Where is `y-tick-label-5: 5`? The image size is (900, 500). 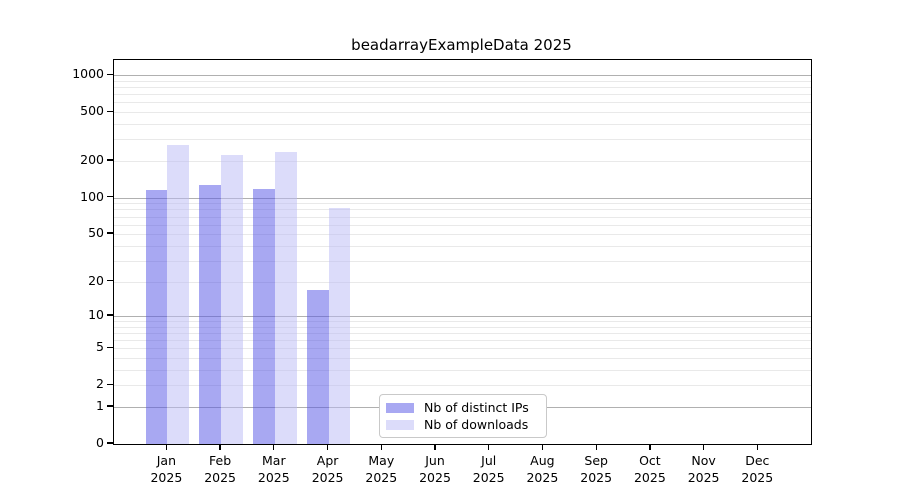
y-tick-label-5: 5 is located at coordinates (100, 347).